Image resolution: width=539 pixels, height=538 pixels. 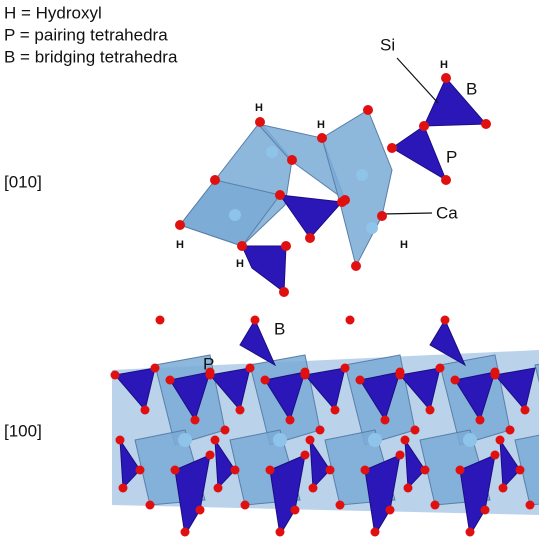 What do you see at coordinates (387, 44) in the screenshot?
I see `callout: Si` at bounding box center [387, 44].